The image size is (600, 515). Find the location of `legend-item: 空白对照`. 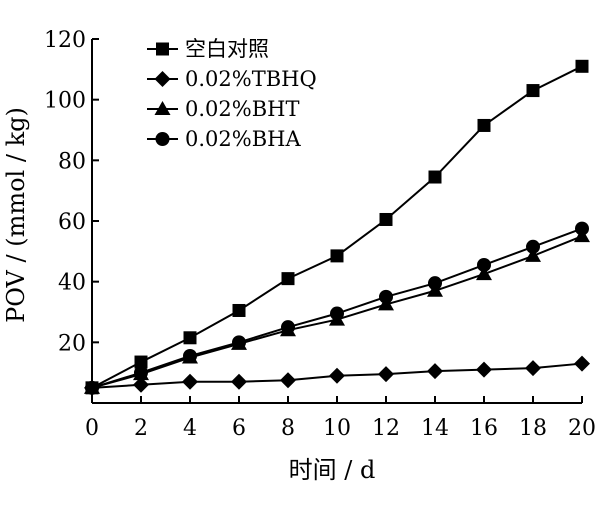

legend-item: 空白对照 is located at coordinates (208, 49).